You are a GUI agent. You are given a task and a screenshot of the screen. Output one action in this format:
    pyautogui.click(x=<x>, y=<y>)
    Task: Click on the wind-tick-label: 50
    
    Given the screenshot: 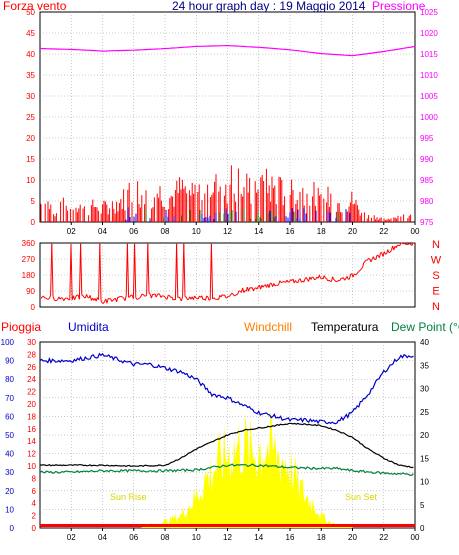 What is the action you would take?
    pyautogui.click(x=30, y=12)
    